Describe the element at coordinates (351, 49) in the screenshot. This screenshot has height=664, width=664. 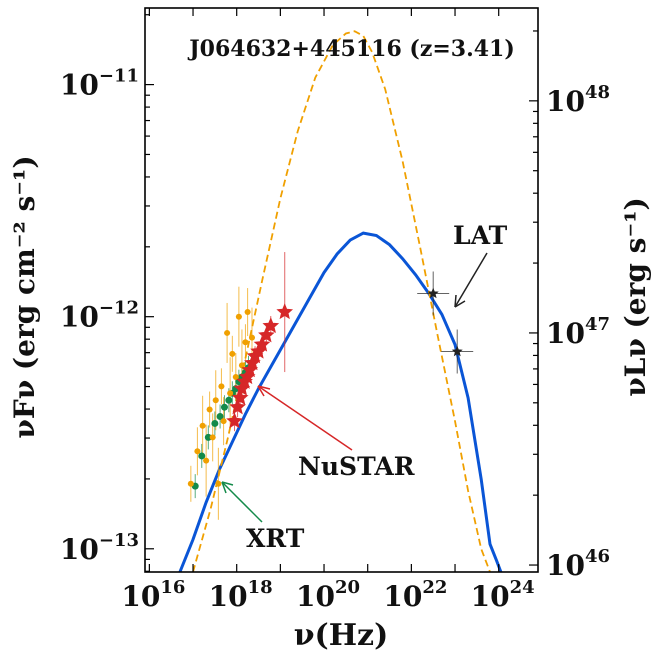
I see `chart-title: J064632+445116 (z=3.41)` at that location.